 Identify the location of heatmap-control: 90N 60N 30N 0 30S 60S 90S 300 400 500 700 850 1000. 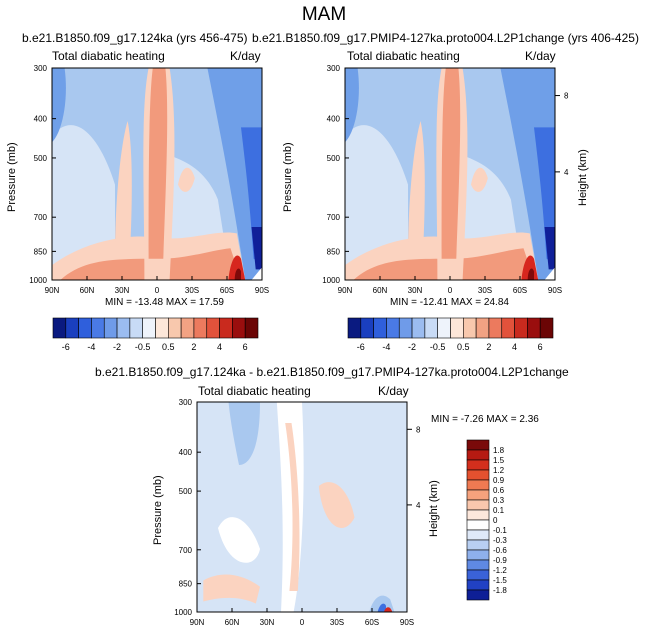
(149, 179).